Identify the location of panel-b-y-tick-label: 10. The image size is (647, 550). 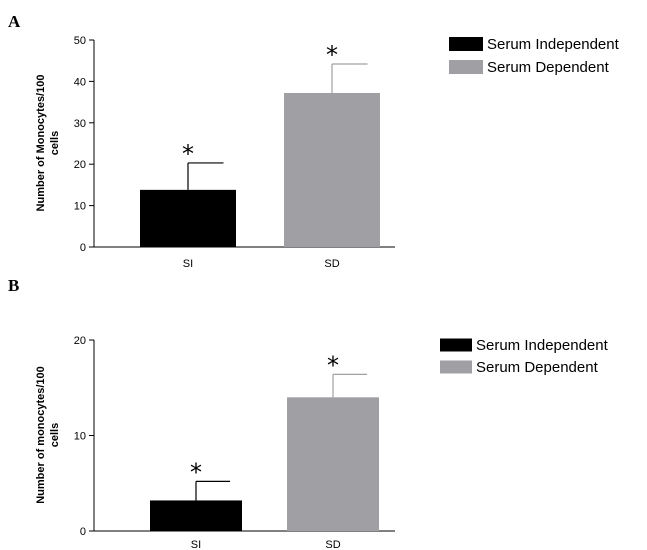
(80, 437).